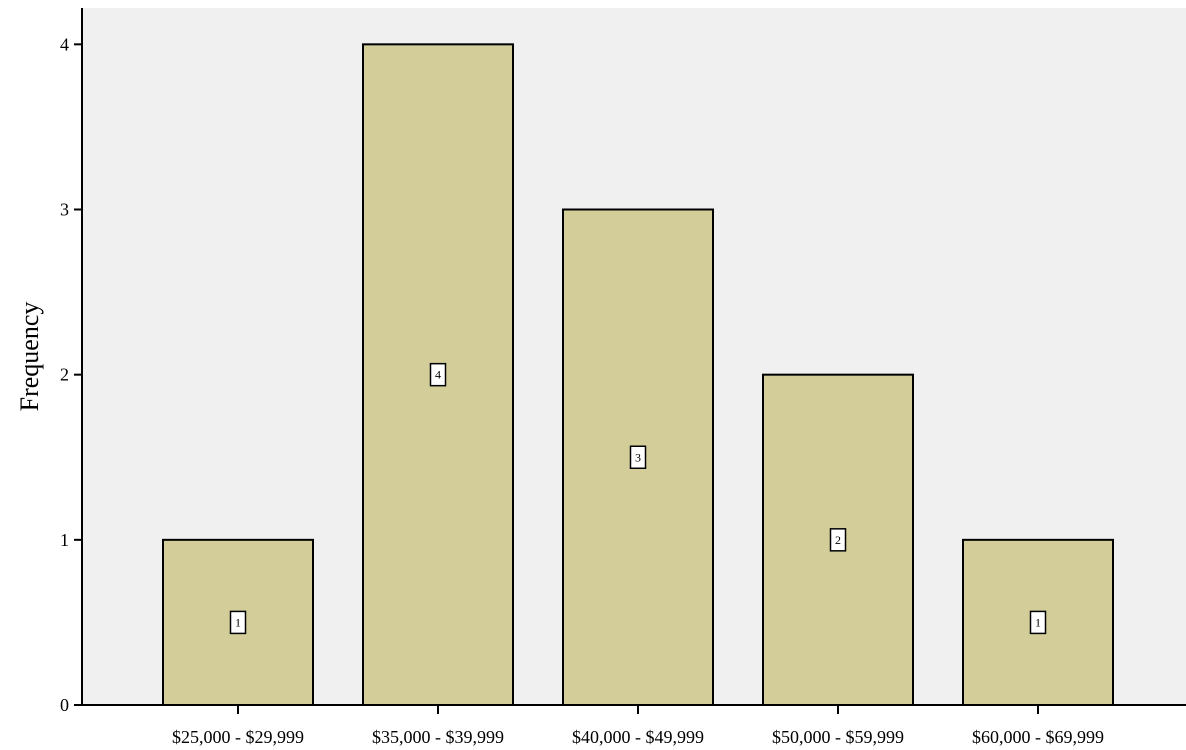  Describe the element at coordinates (64, 210) in the screenshot. I see `y-tick-label: 3` at that location.